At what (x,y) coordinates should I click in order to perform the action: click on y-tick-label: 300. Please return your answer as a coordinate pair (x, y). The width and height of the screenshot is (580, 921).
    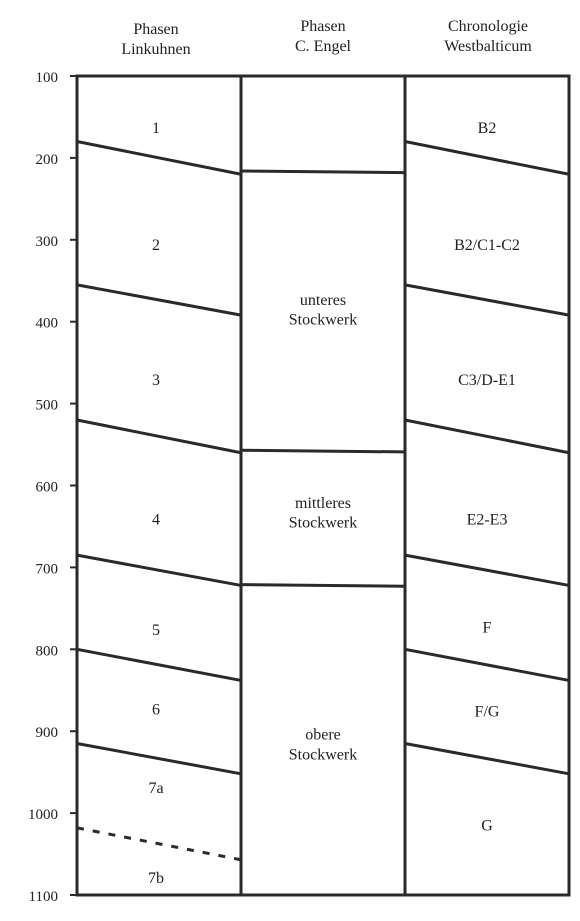
    Looking at the image, I should click on (47, 242).